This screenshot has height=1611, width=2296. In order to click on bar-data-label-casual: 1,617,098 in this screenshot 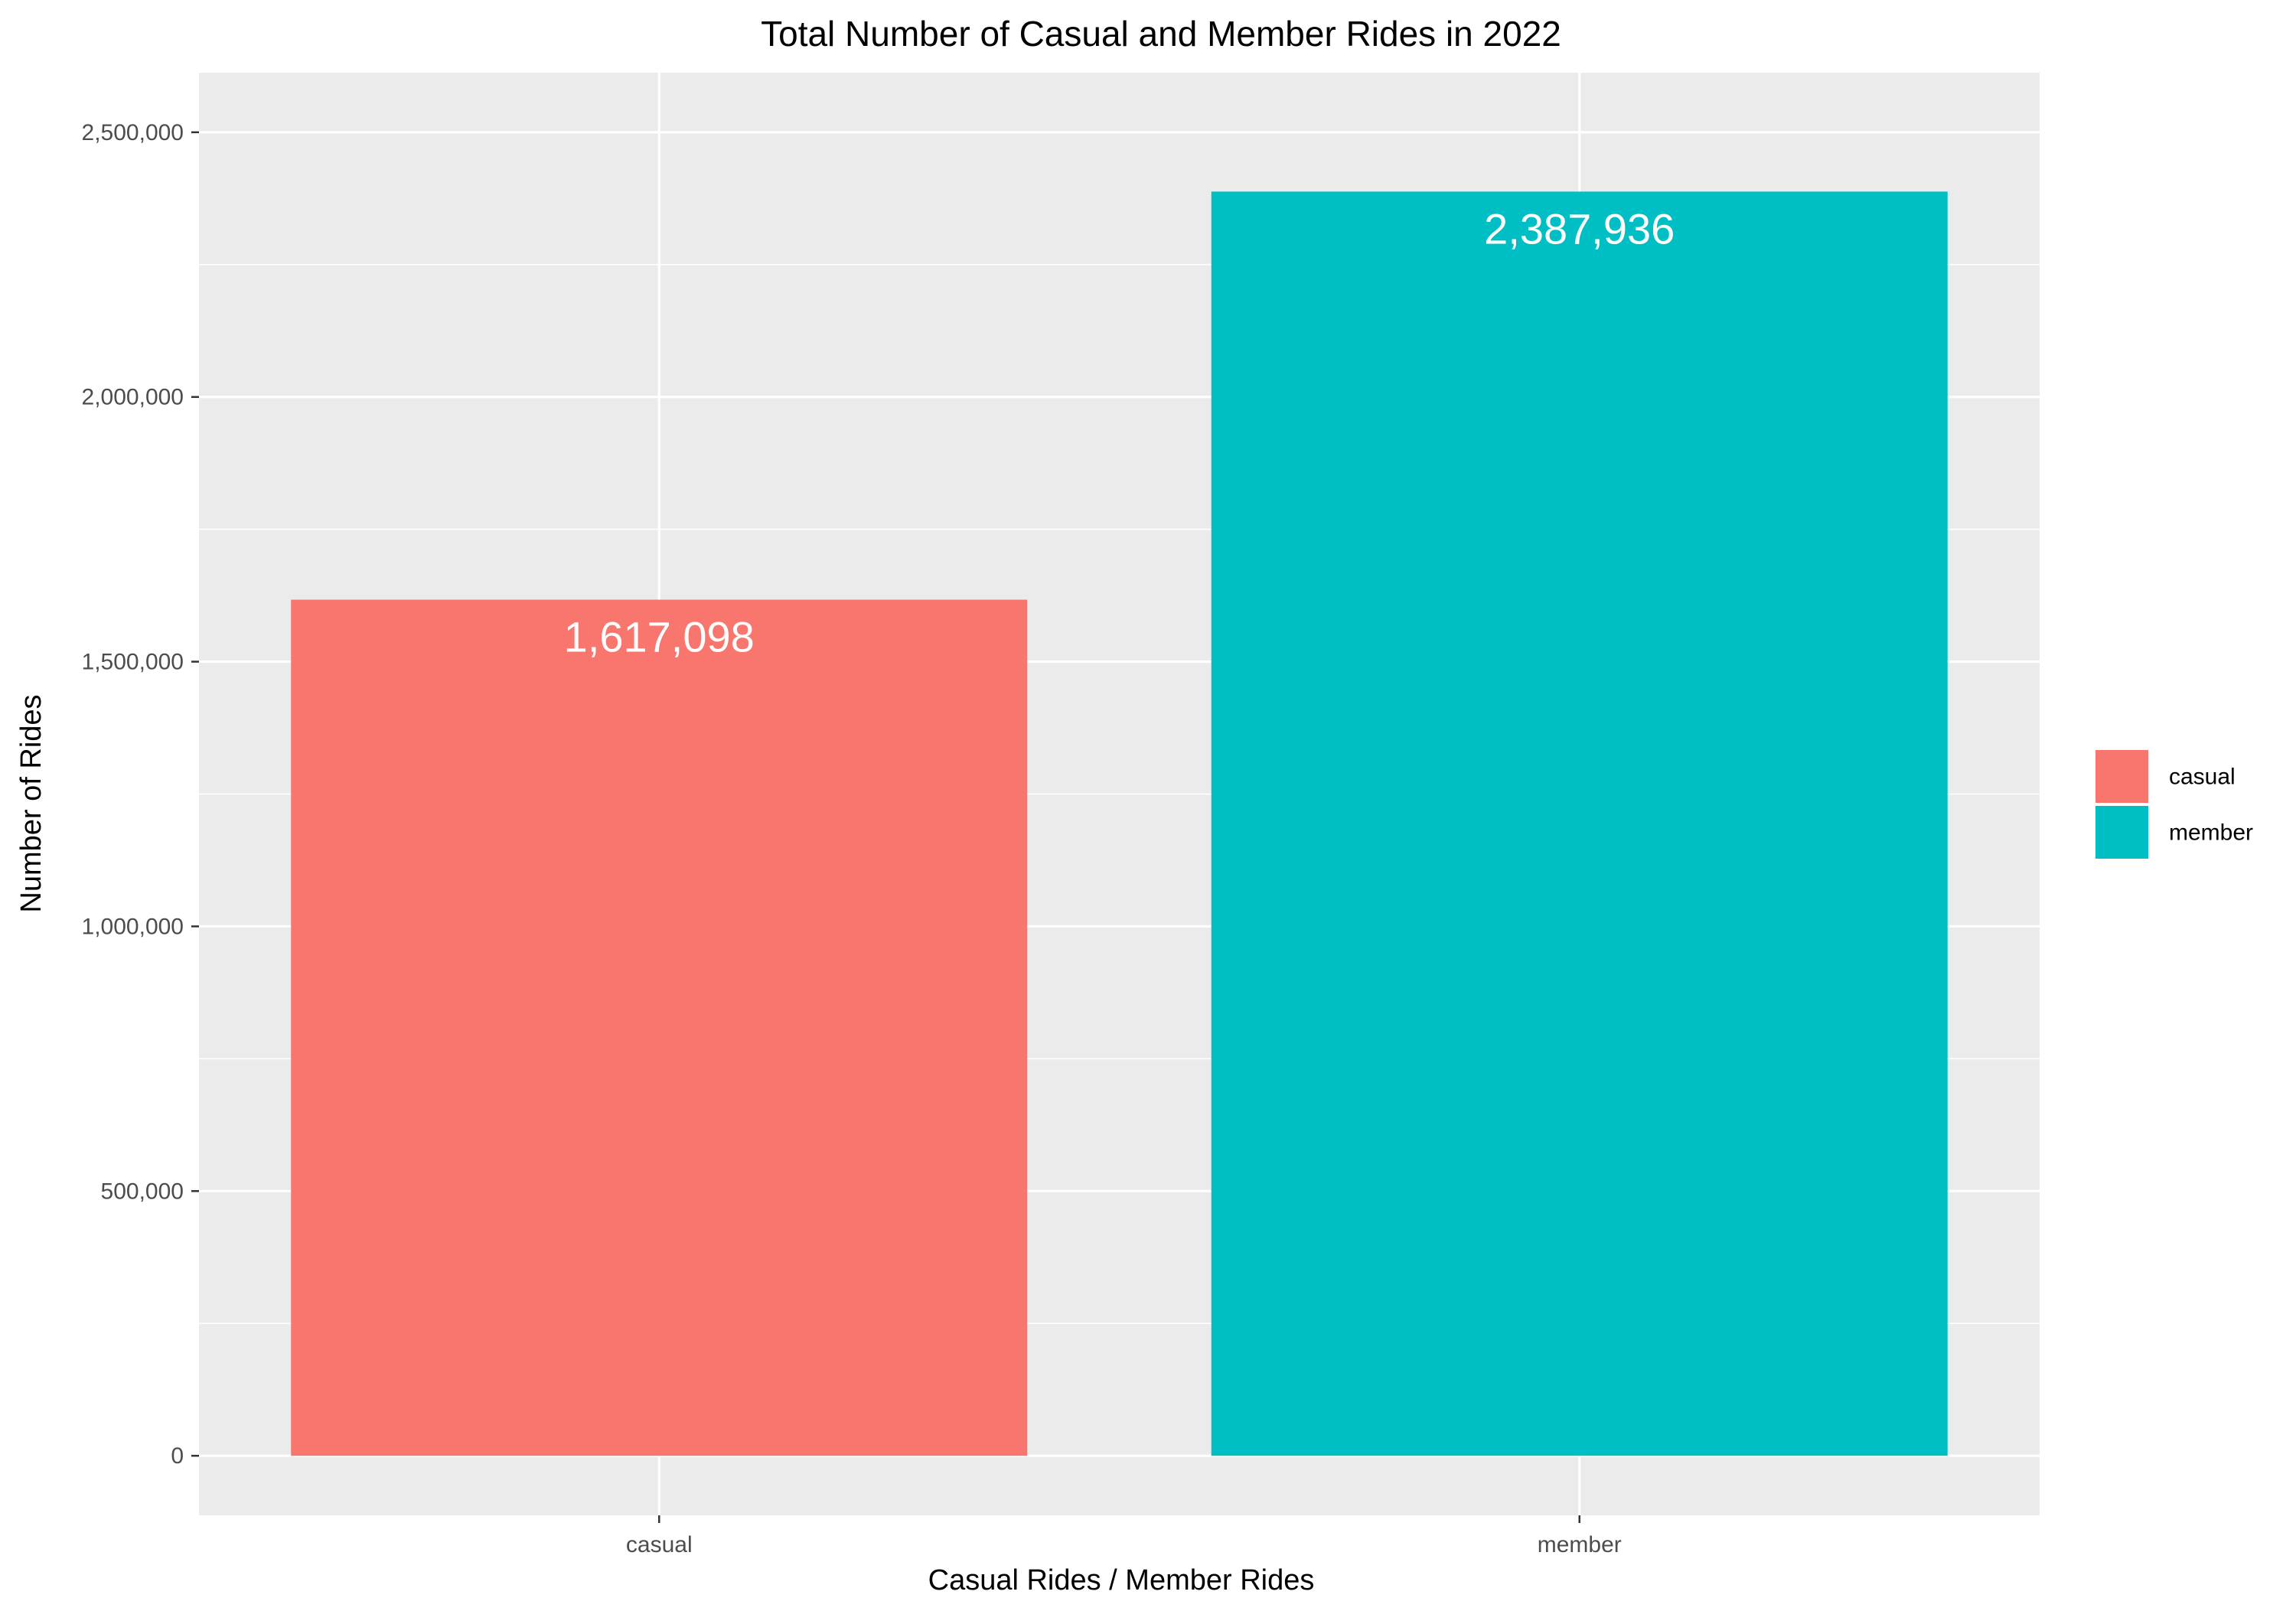, I will do `click(659, 637)`.